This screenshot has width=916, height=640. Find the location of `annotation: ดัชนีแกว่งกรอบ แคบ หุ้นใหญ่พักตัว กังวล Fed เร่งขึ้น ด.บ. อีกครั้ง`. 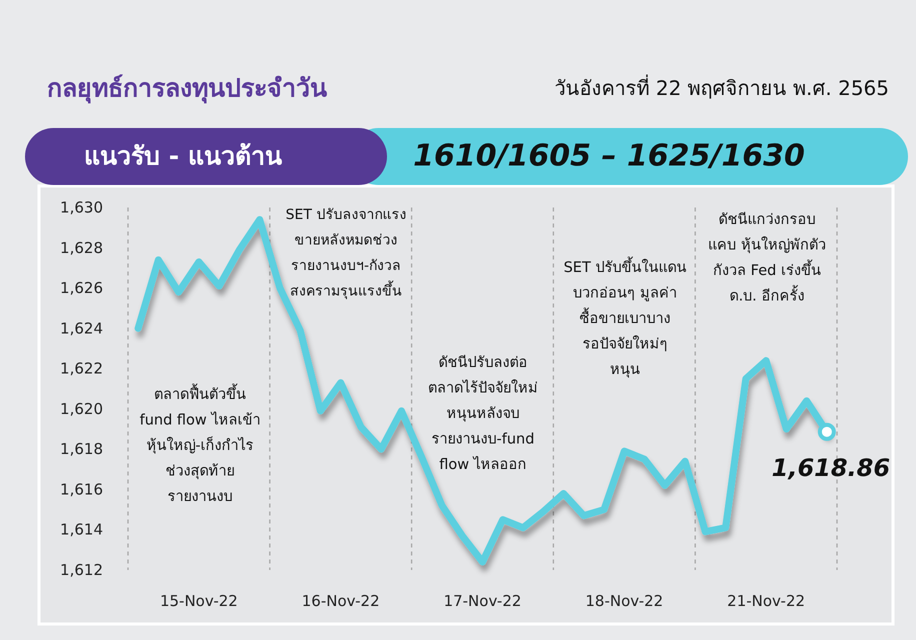

annotation: ดัชนีแกว่งกรอบ แคบ หุ้นใหญ่พักตัว กังวล Fed เร่งขึ้น ด.บ. อีกครั้ง is located at coordinates (767, 258).